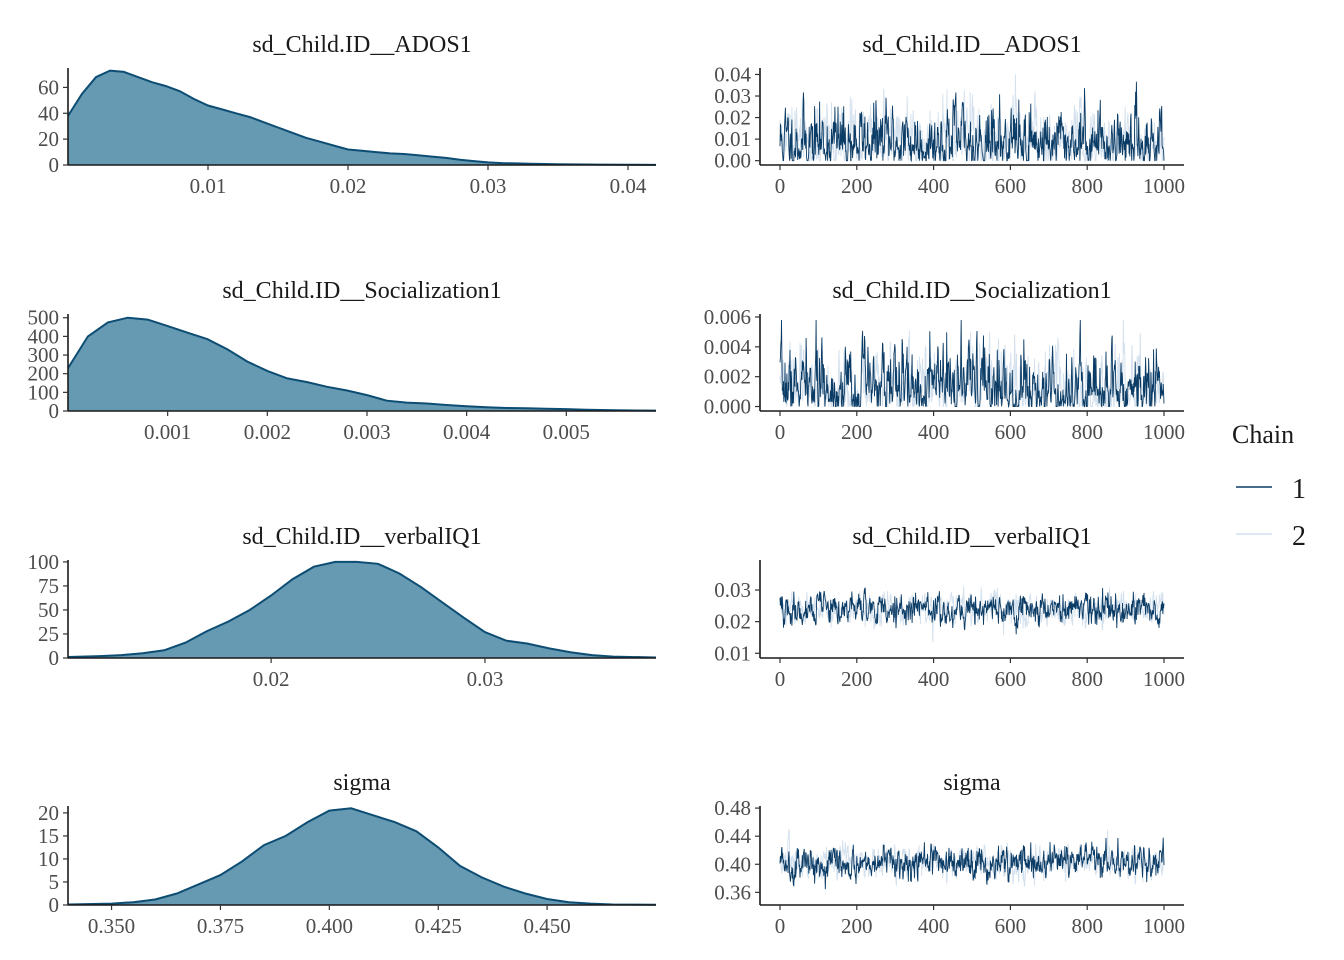  Describe the element at coordinates (546, 926) in the screenshot. I see `x-tick-label: 0.450` at that location.